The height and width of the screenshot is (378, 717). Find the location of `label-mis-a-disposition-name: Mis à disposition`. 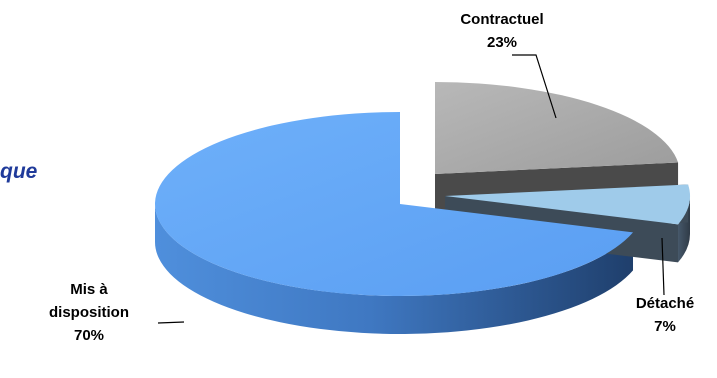

label-mis-a-disposition-name: Mis à disposition is located at coordinates (89, 301).